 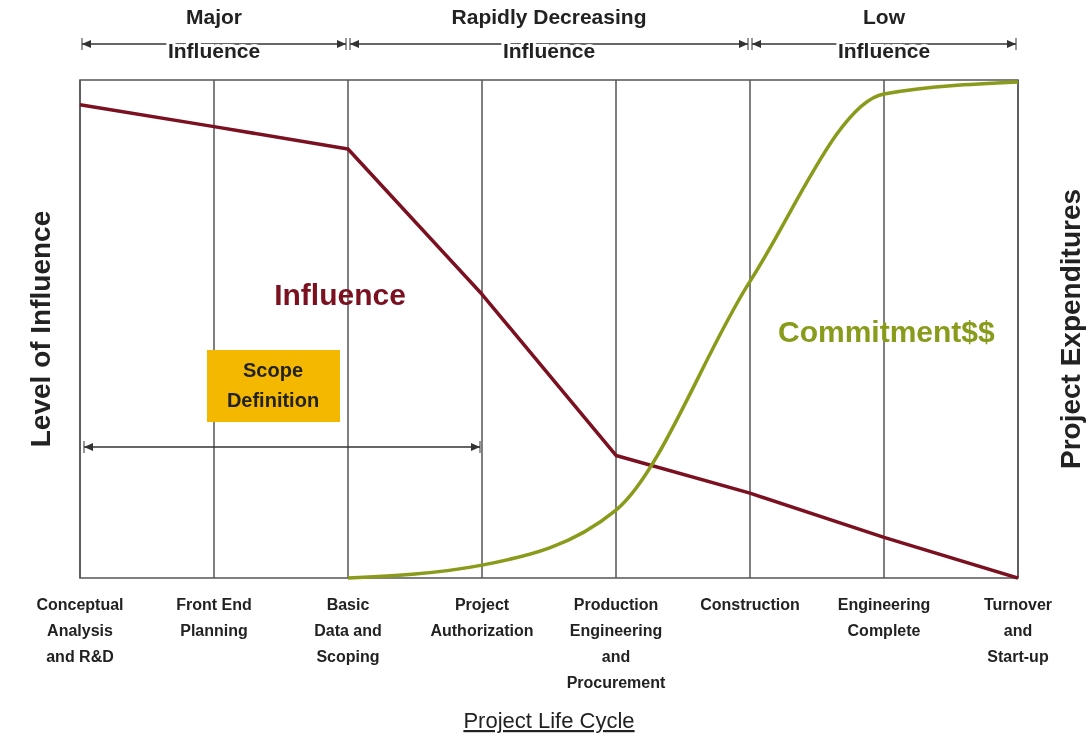 What do you see at coordinates (80, 630) in the screenshot?
I see `x-tick-label: Conceptual Analysis and R&D` at bounding box center [80, 630].